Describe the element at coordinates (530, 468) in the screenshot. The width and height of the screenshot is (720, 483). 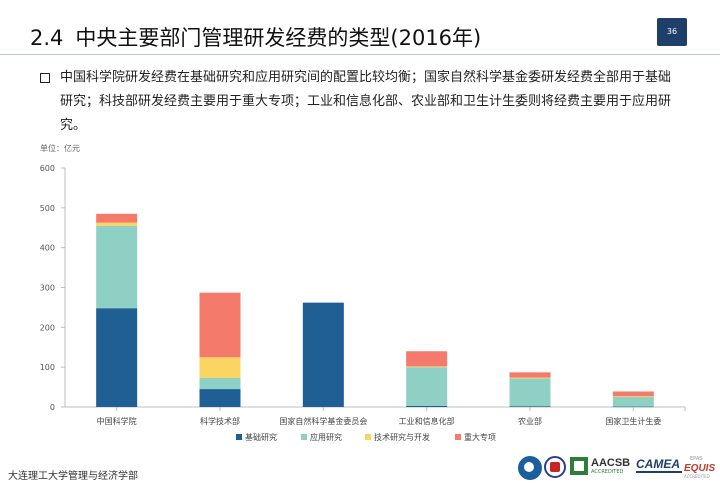
I see `university-emblem-icon` at that location.